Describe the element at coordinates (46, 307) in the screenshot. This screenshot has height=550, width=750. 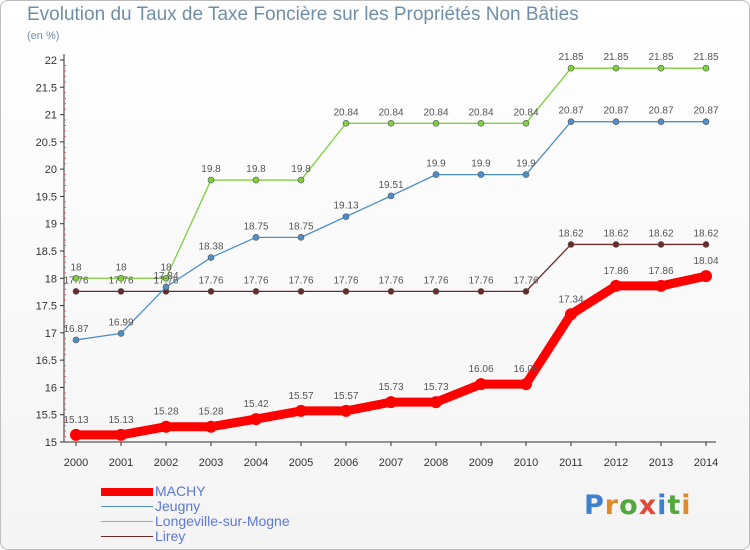
I see `y-tick-label: 17.5` at that location.